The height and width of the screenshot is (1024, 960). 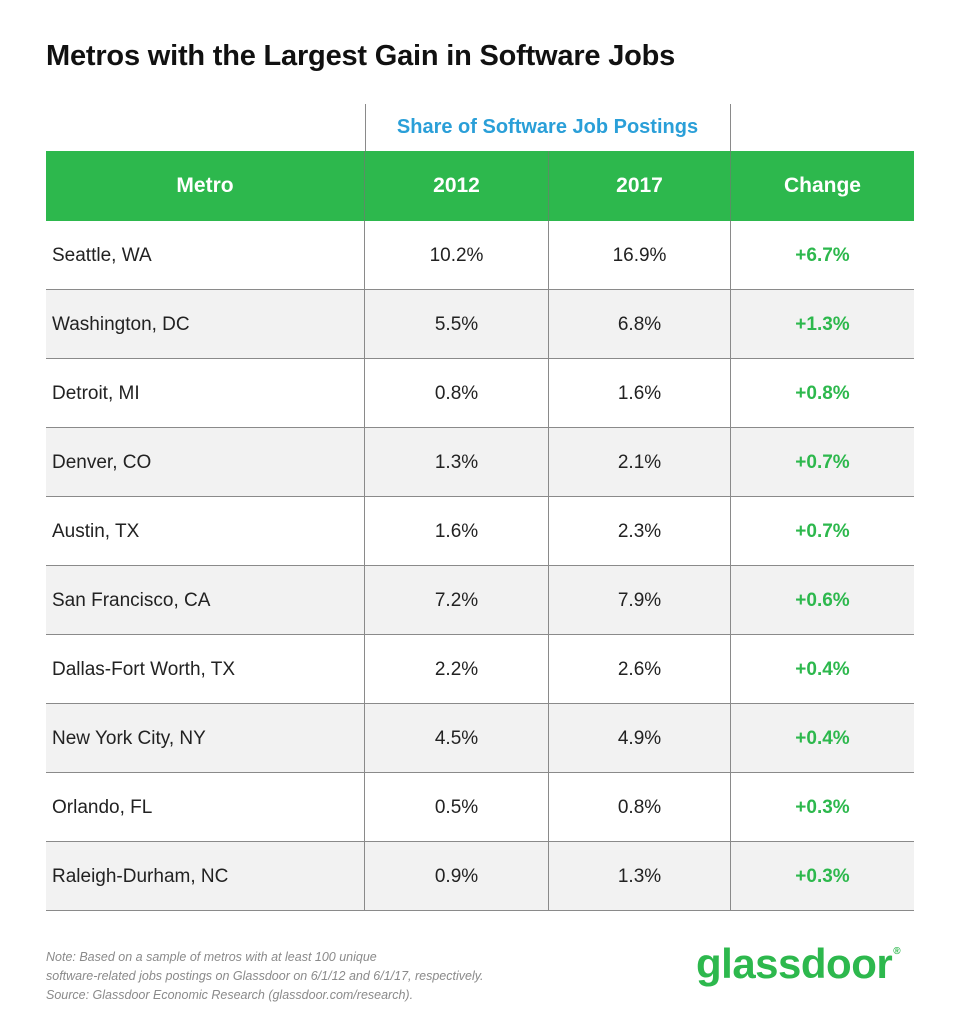 I want to click on metro-cell: Dallas-Fort Worth, TX, so click(x=205, y=669).